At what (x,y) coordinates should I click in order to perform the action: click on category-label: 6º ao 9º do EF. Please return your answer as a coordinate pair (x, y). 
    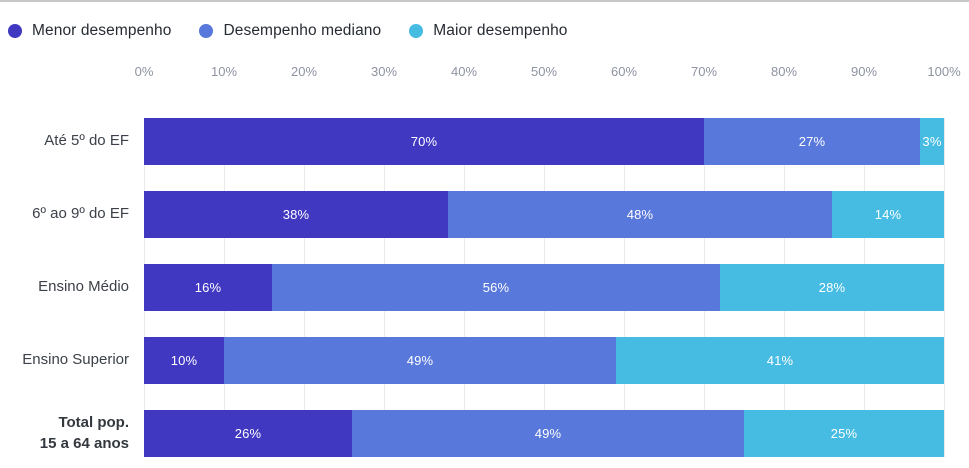
    Looking at the image, I should click on (80, 214).